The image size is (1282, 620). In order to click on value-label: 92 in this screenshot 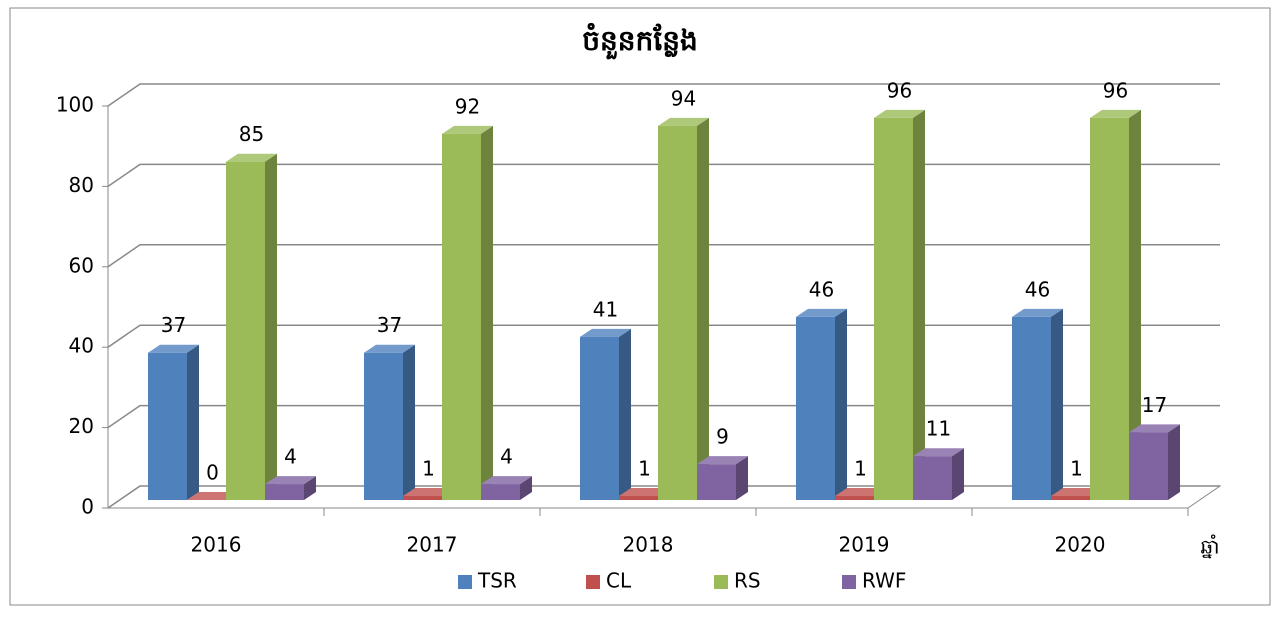, I will do `click(467, 106)`.